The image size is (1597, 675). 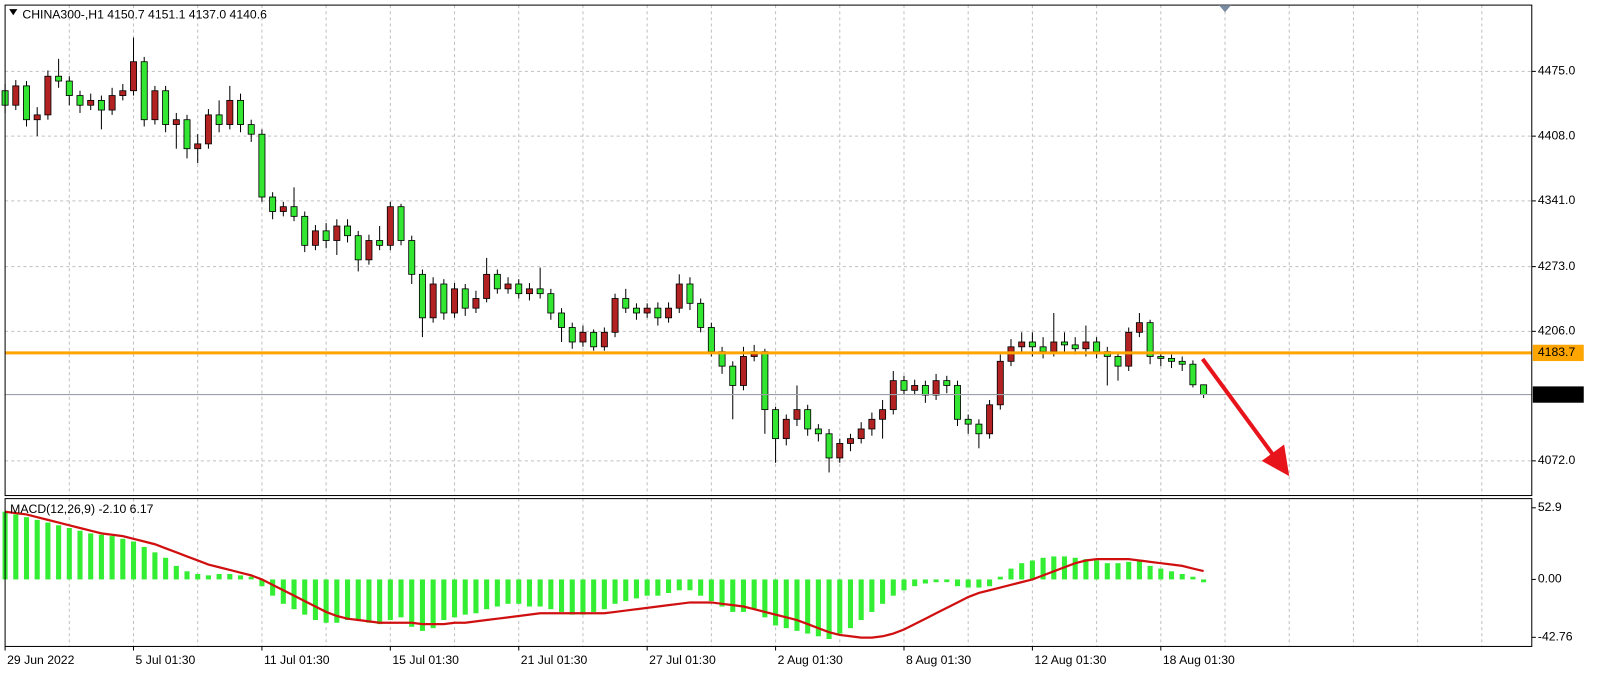 What do you see at coordinates (40, 660) in the screenshot?
I see `x-tick-label: 29 Jun 2022` at bounding box center [40, 660].